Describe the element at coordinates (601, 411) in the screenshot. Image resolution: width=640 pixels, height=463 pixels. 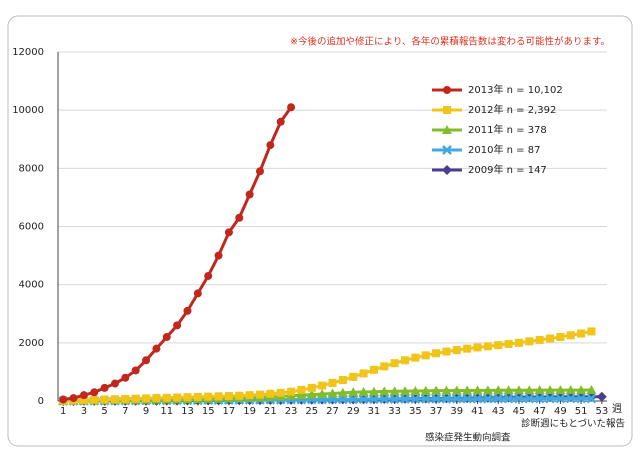
I see `x-tick-label: 53` at that location.